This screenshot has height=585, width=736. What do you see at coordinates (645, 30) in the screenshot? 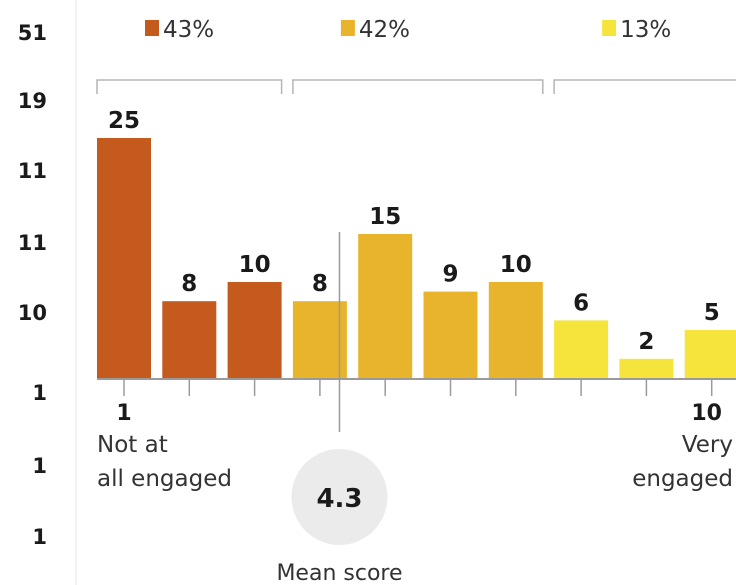
I see `legend-label: 13%` at bounding box center [645, 30].